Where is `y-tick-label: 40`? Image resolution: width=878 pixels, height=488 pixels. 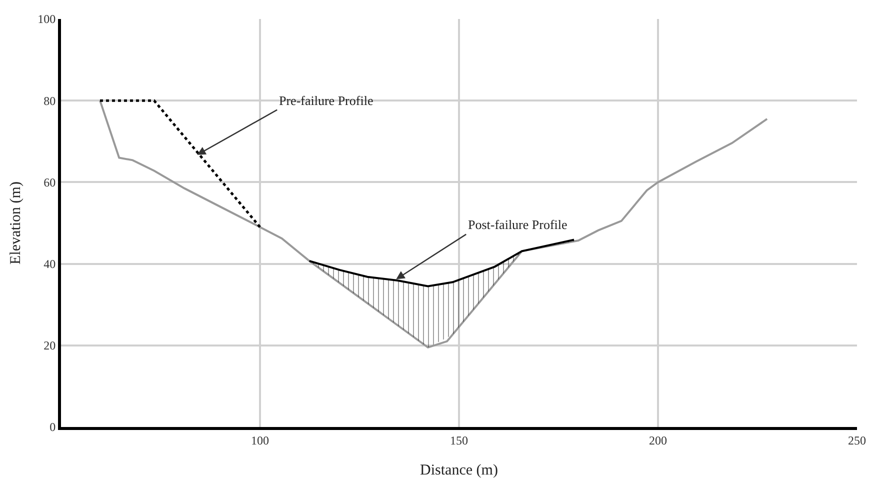
y-tick-label: 40 is located at coordinates (50, 264).